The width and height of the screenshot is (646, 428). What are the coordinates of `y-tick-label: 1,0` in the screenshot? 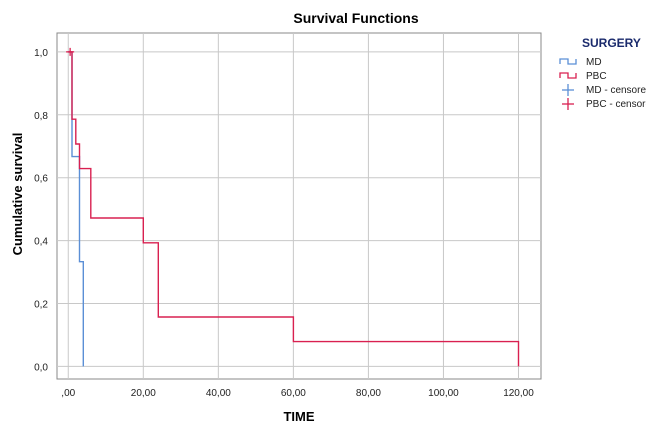 It's located at (41, 53).